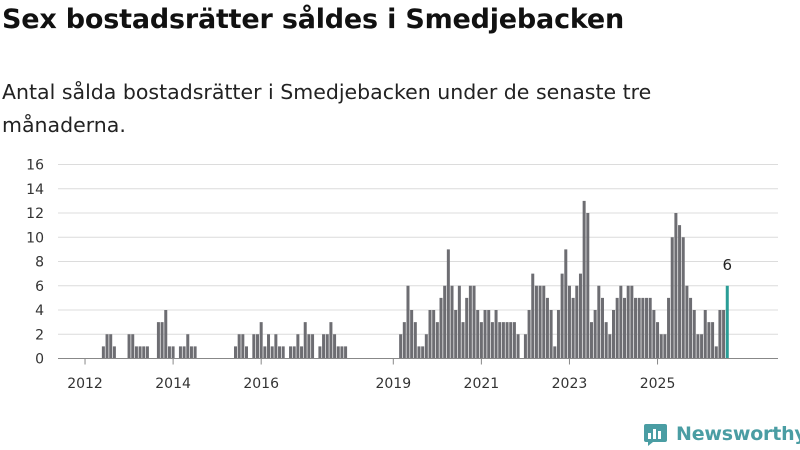 The width and height of the screenshot is (800, 450). I want to click on x-tick-label: 2016, so click(261, 384).